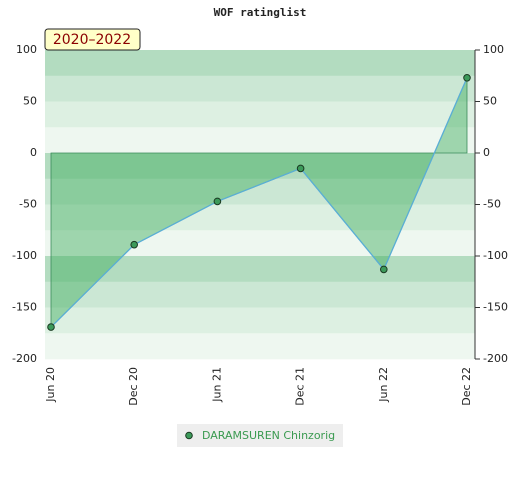 Image resolution: width=520 pixels, height=484 pixels. I want to click on annotation-box, so click(92, 39).